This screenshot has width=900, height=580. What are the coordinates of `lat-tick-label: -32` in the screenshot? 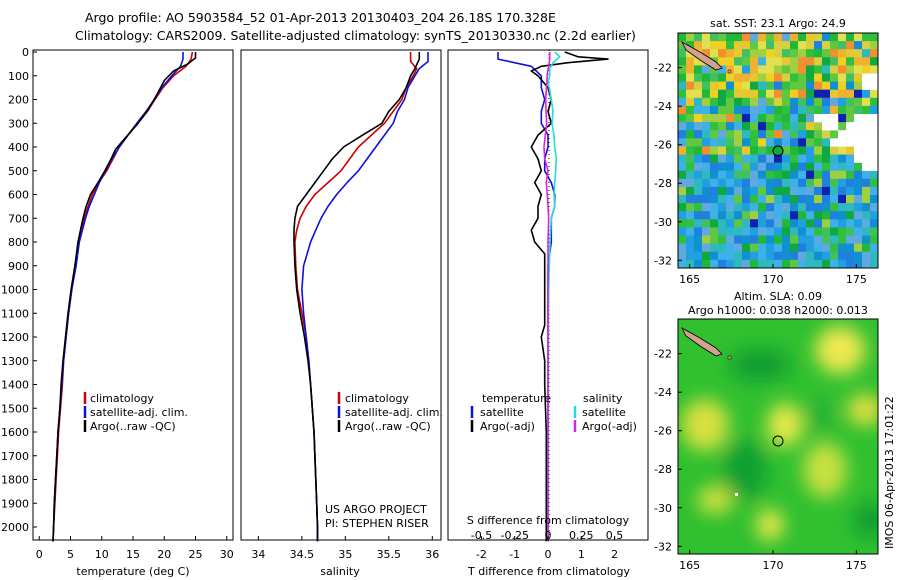 It's located at (663, 260).